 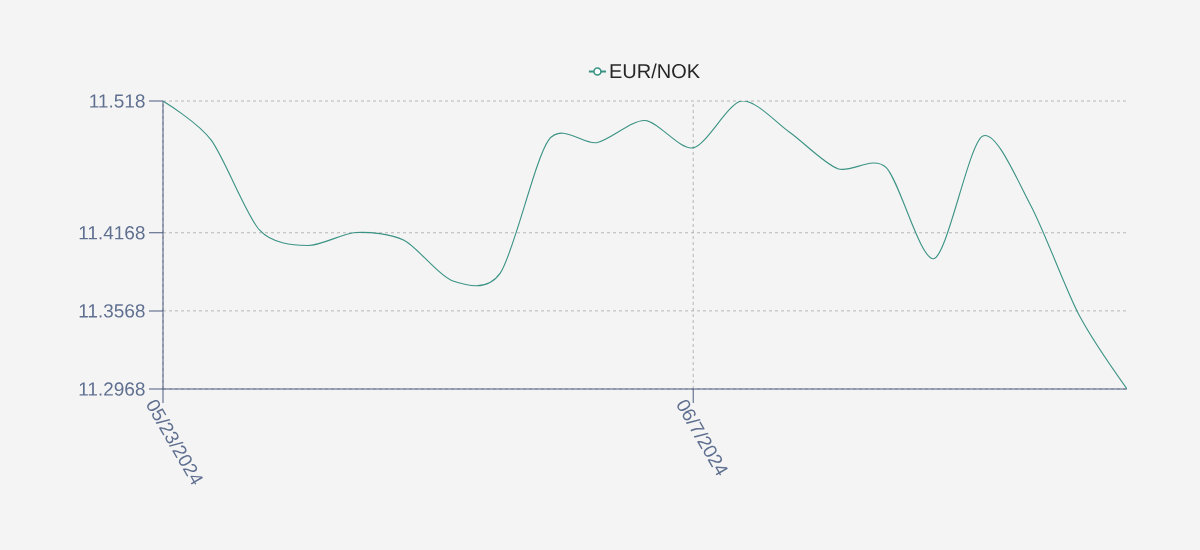 What do you see at coordinates (112, 233) in the screenshot?
I see `y-tick-label: 11.4168` at bounding box center [112, 233].